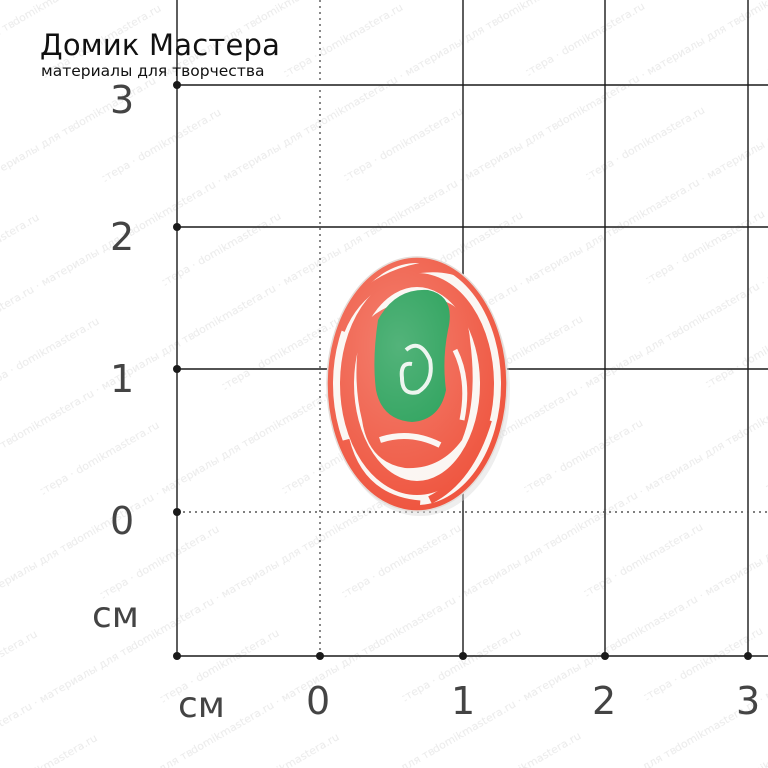  Describe the element at coordinates (122, 379) in the screenshot. I see `y-tick-label-1: 1` at that location.